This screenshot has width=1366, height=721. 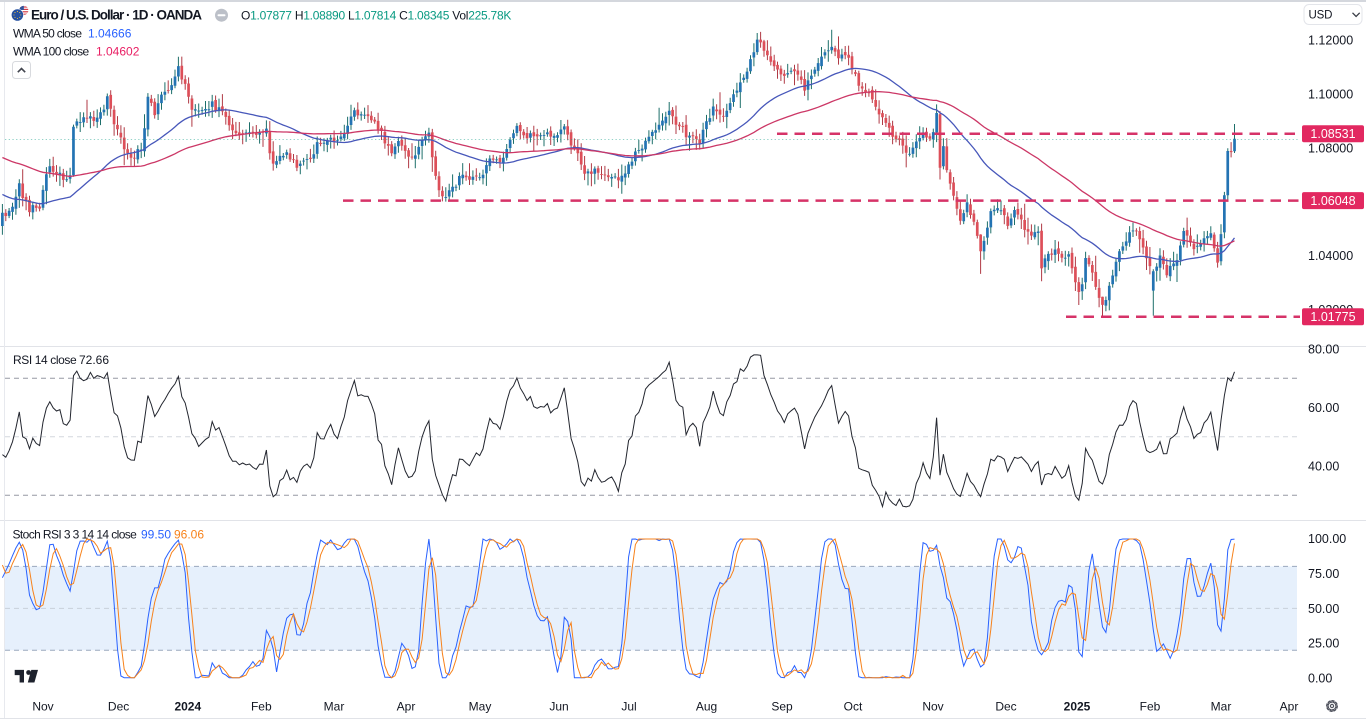 What do you see at coordinates (1332, 317) in the screenshot?
I see `svg-text: 1.01775` at bounding box center [1332, 317].